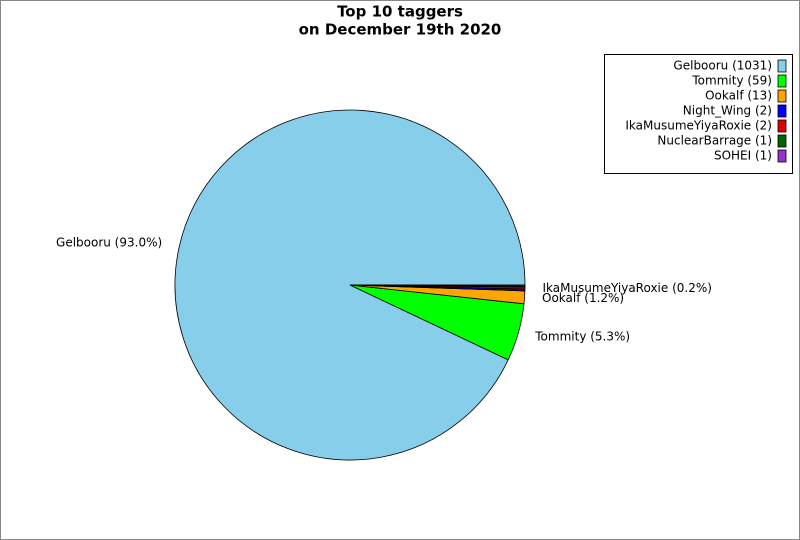 Image resolution: width=800 pixels, height=540 pixels. What do you see at coordinates (626, 288) in the screenshot?
I see `slice-label: IkaMusumeYiyaRoxie (0.2%)` at bounding box center [626, 288].